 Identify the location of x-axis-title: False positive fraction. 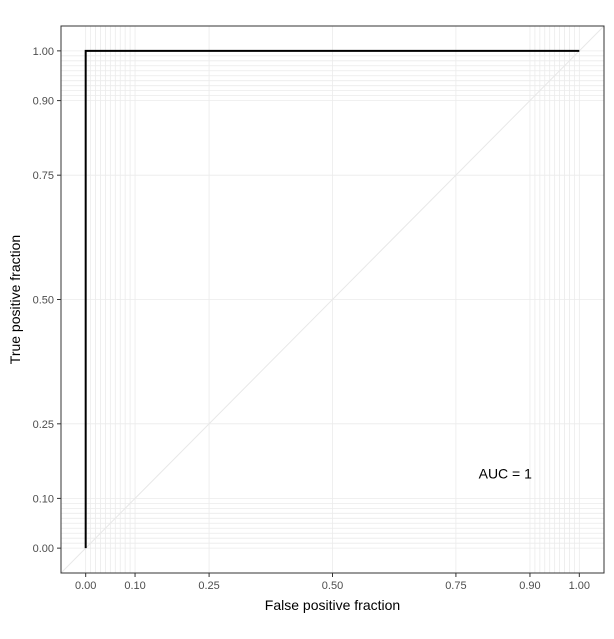
(332, 605).